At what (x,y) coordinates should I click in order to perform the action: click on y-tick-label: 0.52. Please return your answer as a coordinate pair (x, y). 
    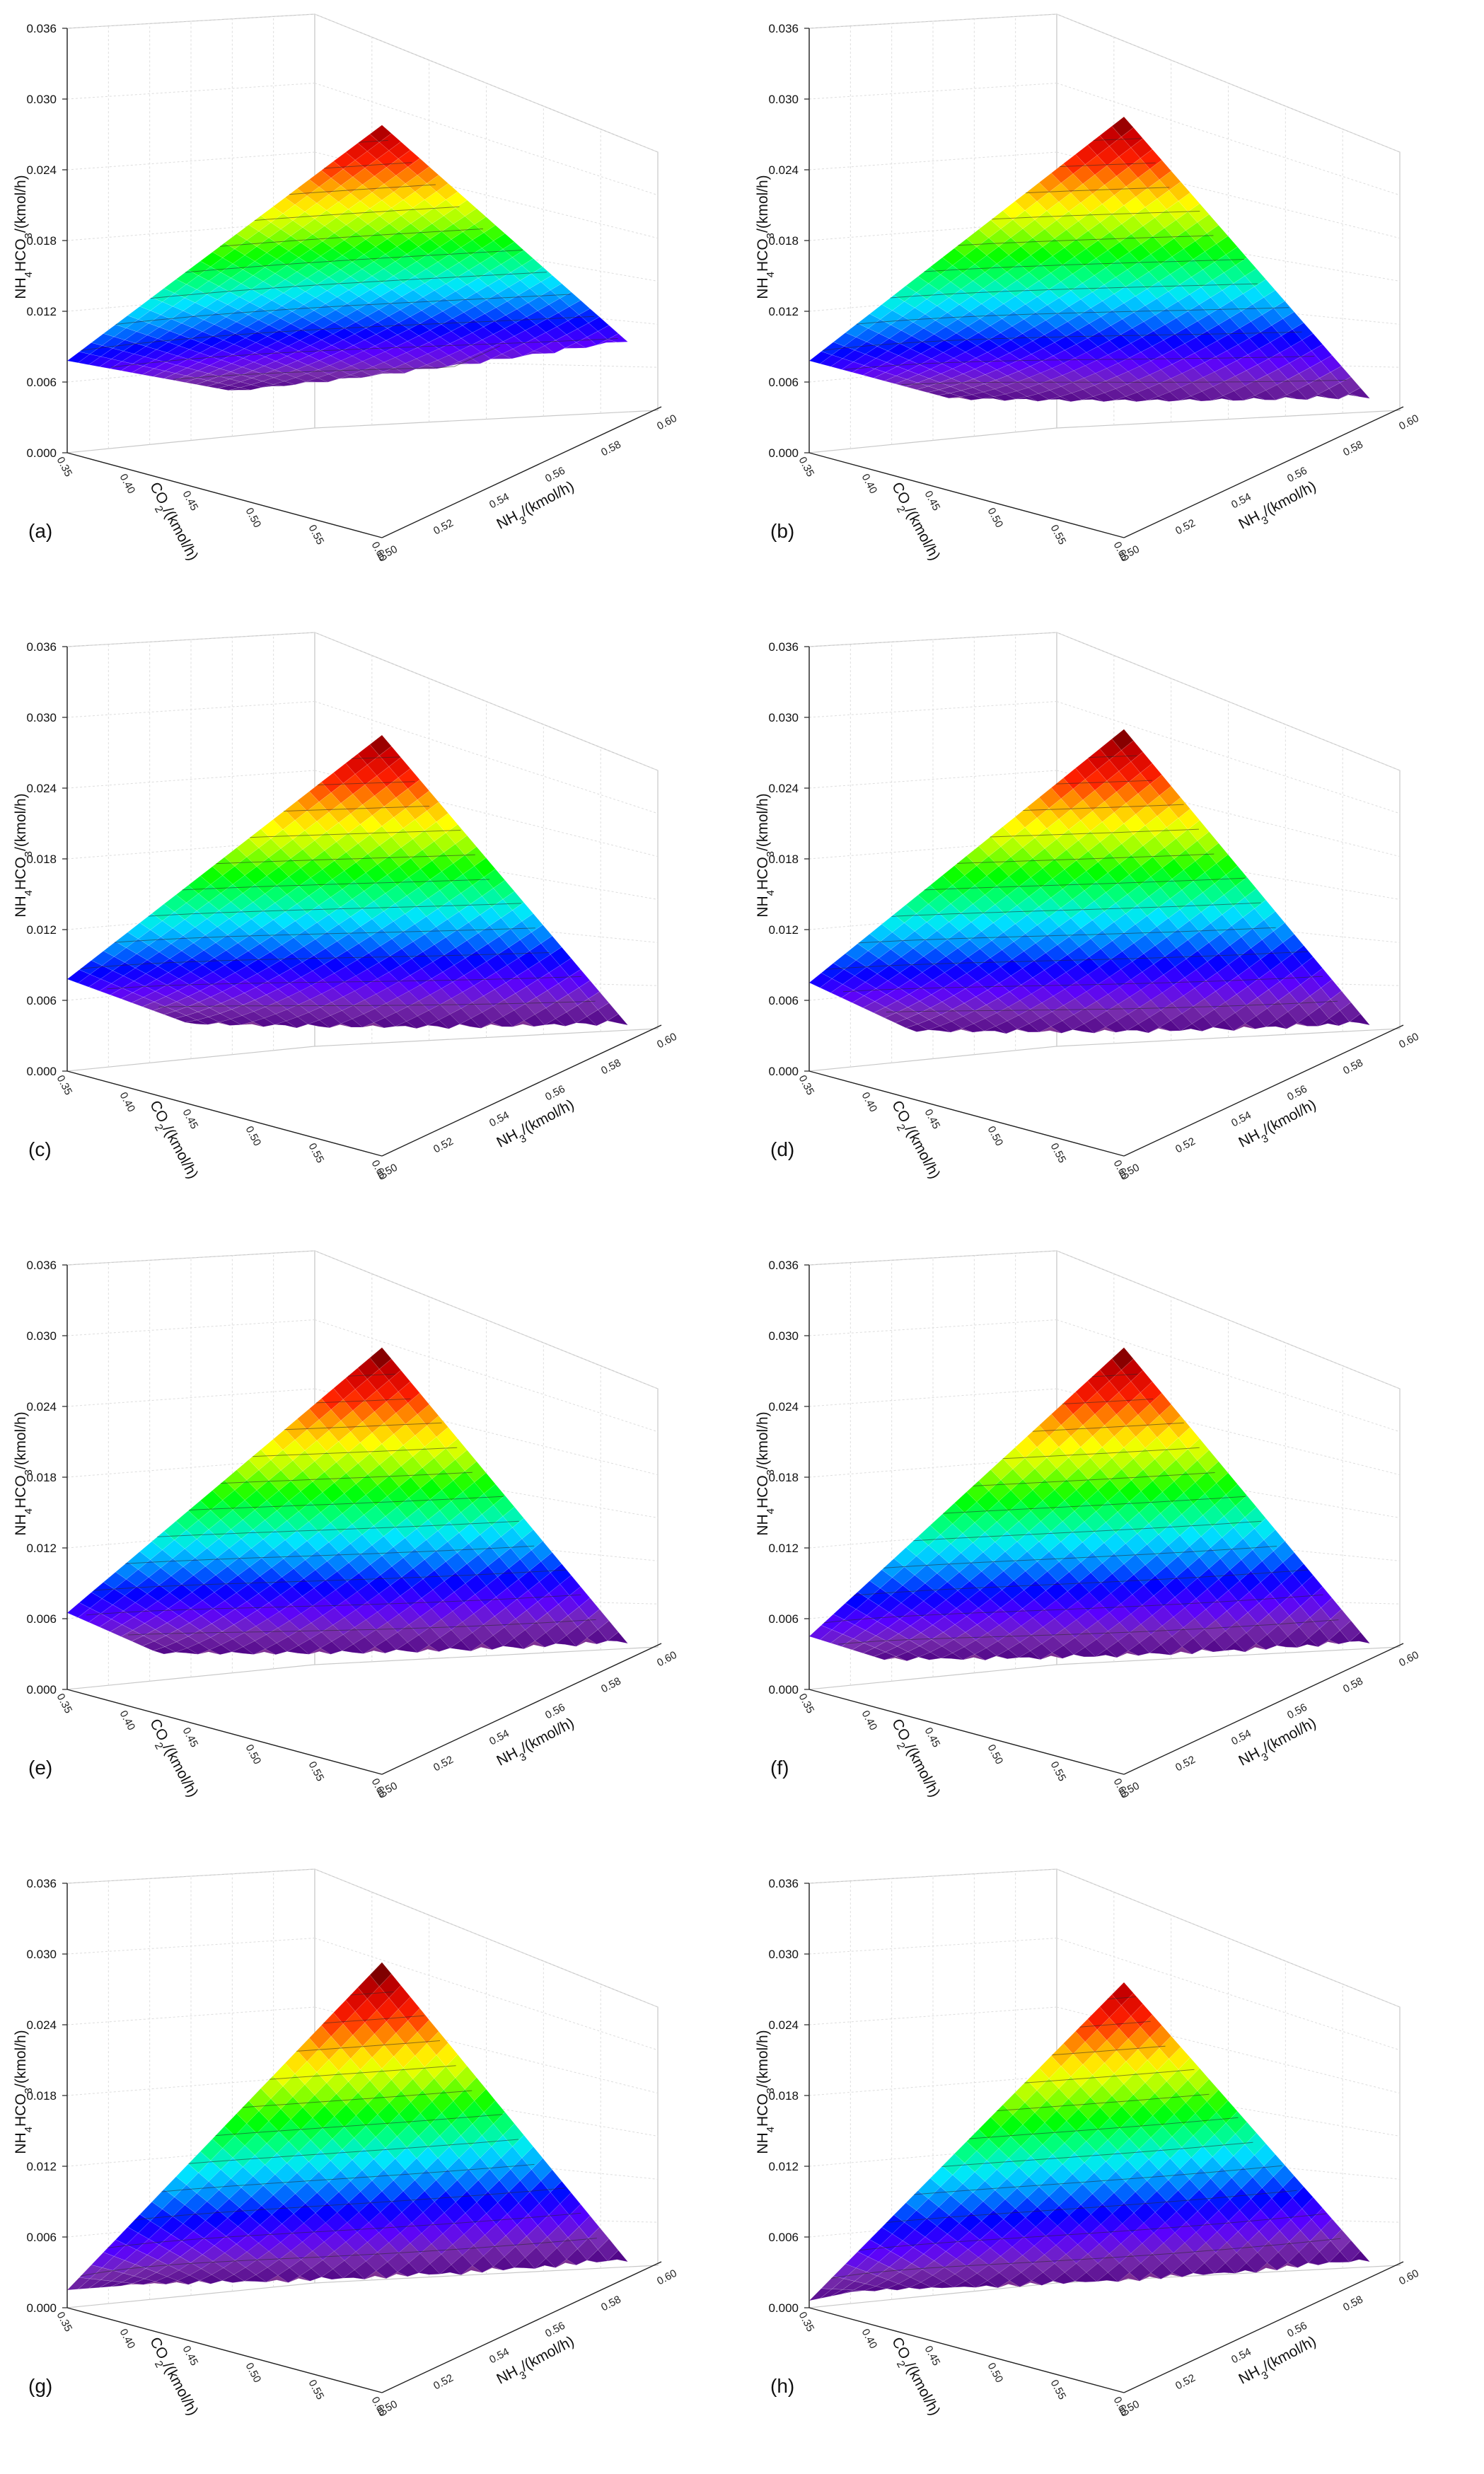
    Looking at the image, I should click on (444, 1764).